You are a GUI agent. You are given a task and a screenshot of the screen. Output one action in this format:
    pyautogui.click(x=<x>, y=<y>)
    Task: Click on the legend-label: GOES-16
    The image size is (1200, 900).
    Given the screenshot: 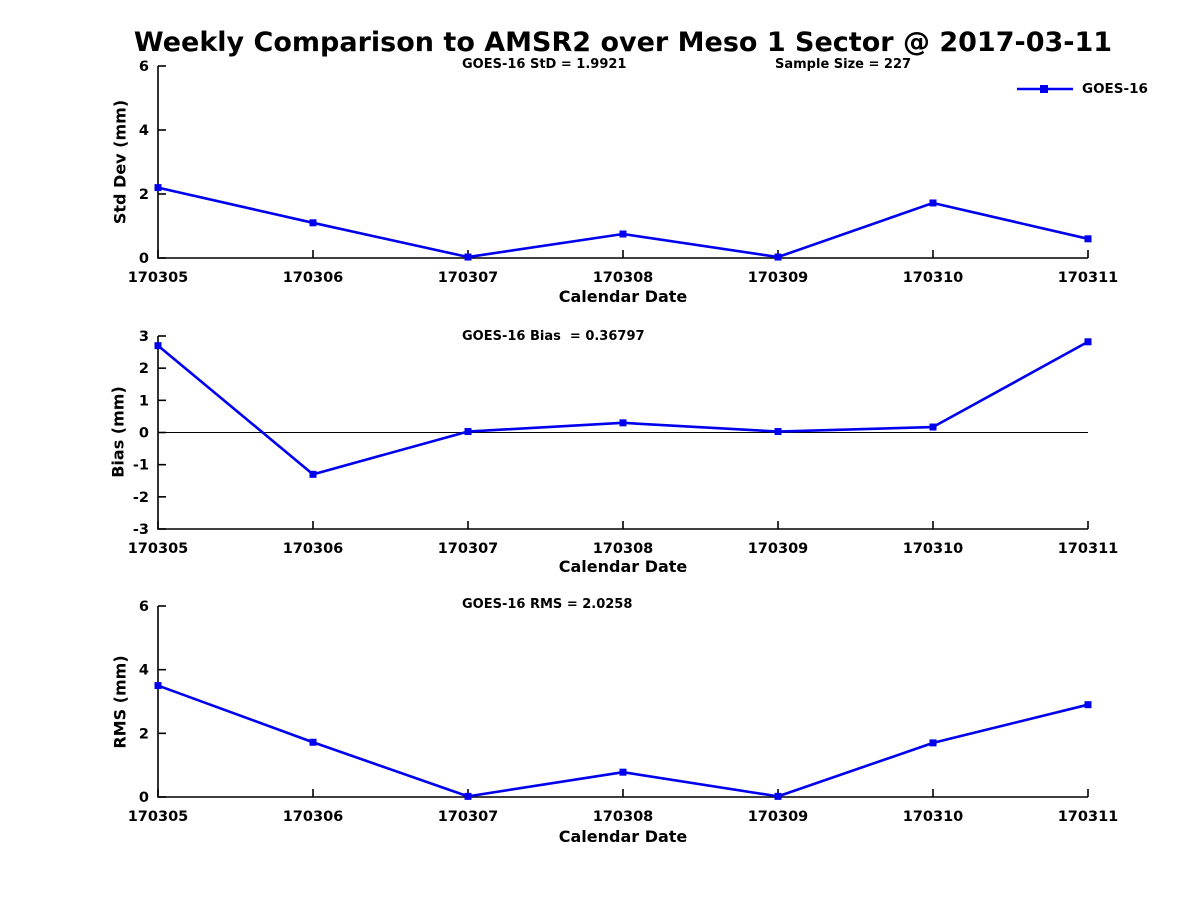 What is the action you would take?
    pyautogui.click(x=1115, y=89)
    